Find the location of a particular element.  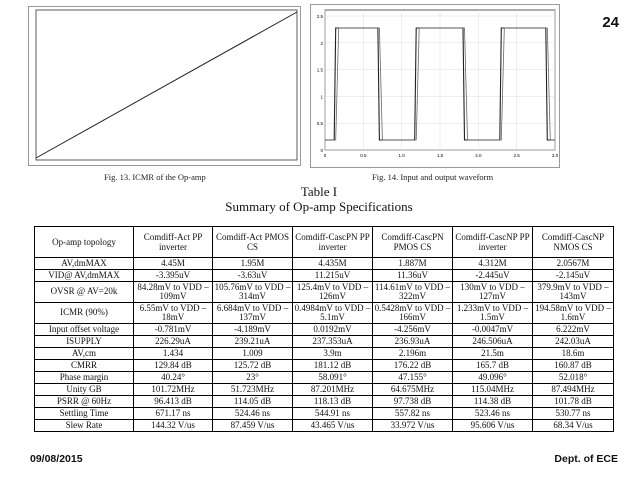

table-cell: 3.9m is located at coordinates (332, 353).